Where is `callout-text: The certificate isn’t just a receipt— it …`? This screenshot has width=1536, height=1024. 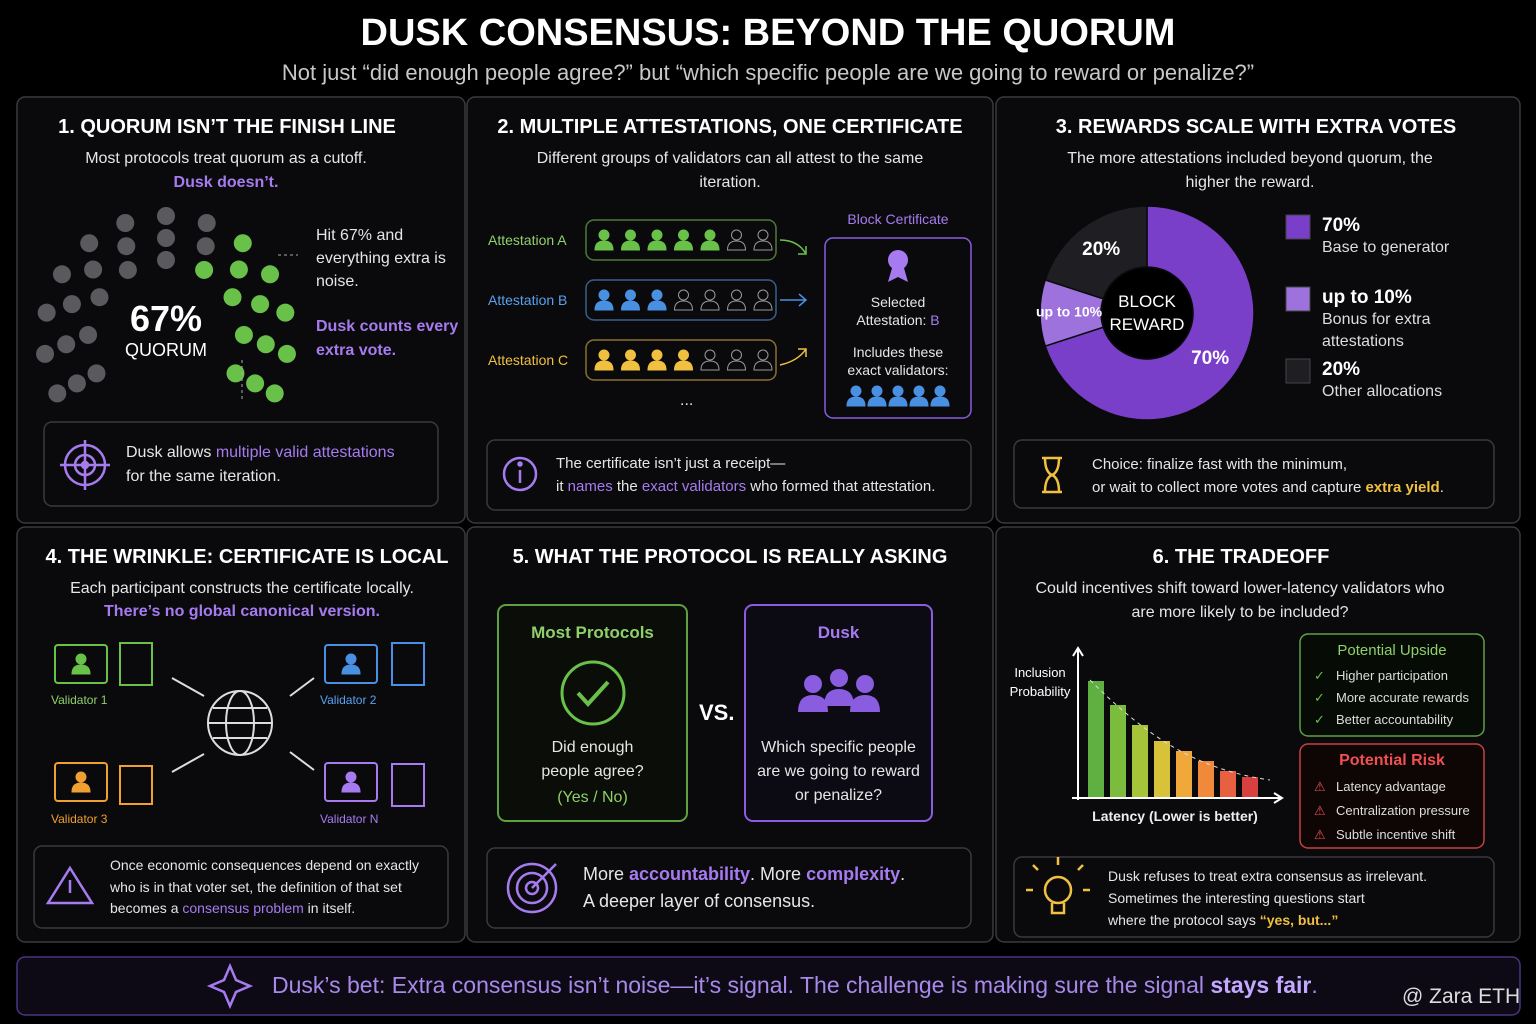
callout-text: The certificate isn’t just a receipt— it … is located at coordinates (761, 475).